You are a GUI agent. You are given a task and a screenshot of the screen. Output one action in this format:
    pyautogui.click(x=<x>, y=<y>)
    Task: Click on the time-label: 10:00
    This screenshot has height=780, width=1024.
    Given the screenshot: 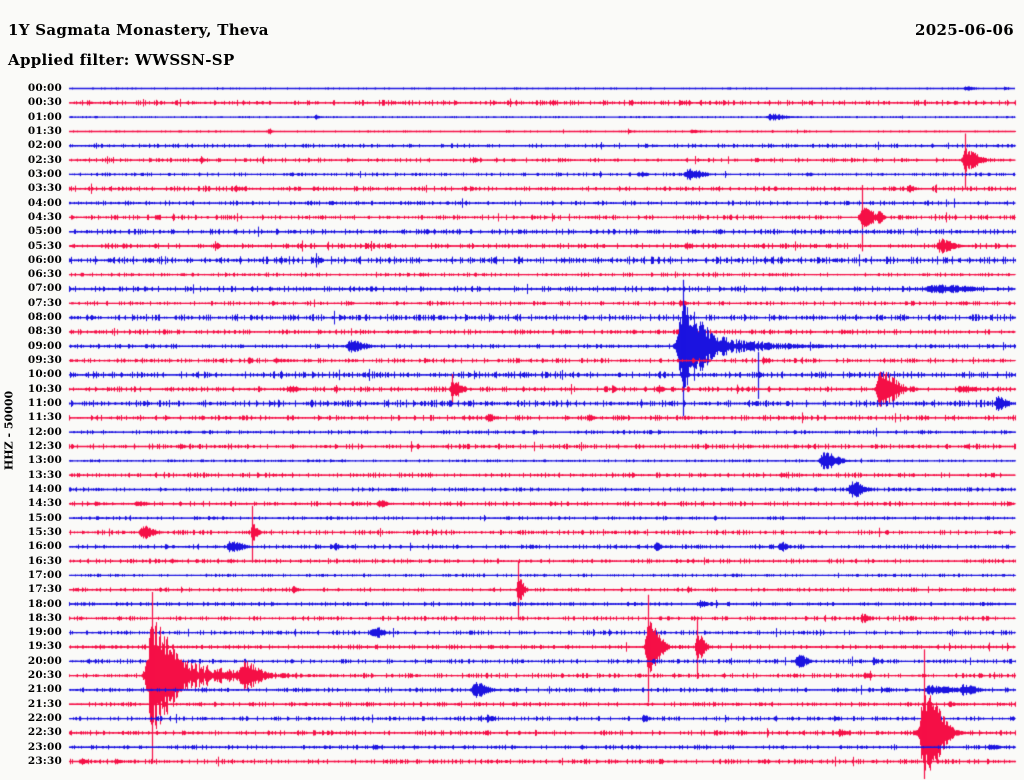 What is the action you would take?
    pyautogui.click(x=44, y=374)
    